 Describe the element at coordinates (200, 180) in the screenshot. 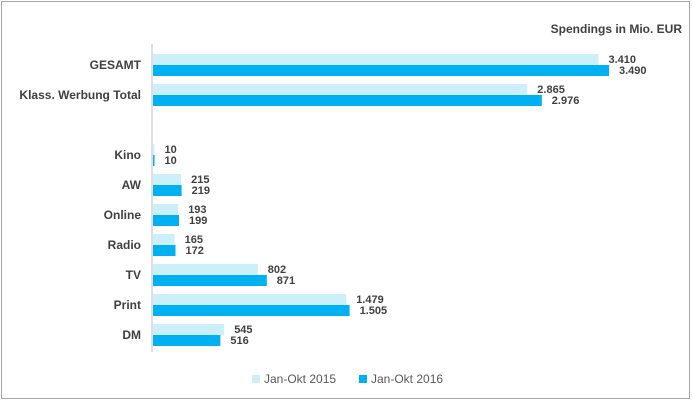

I see `value-label-aw-2015: 215` at that location.